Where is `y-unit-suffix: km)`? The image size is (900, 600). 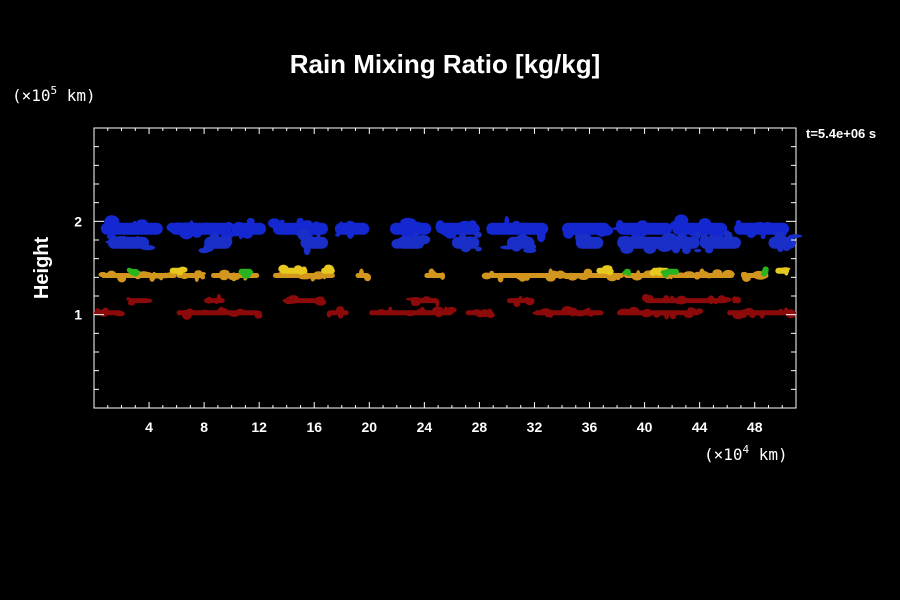 y-unit-suffix: km) is located at coordinates (76, 95).